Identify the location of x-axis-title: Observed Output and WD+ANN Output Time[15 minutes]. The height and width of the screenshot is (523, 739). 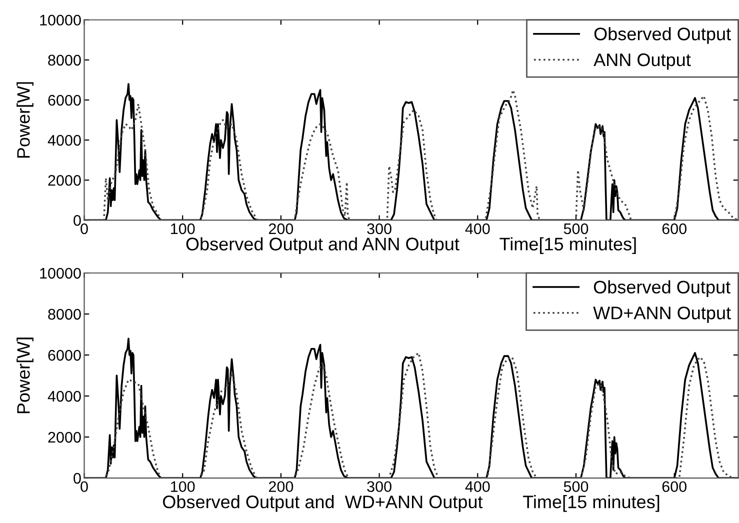
(411, 503).